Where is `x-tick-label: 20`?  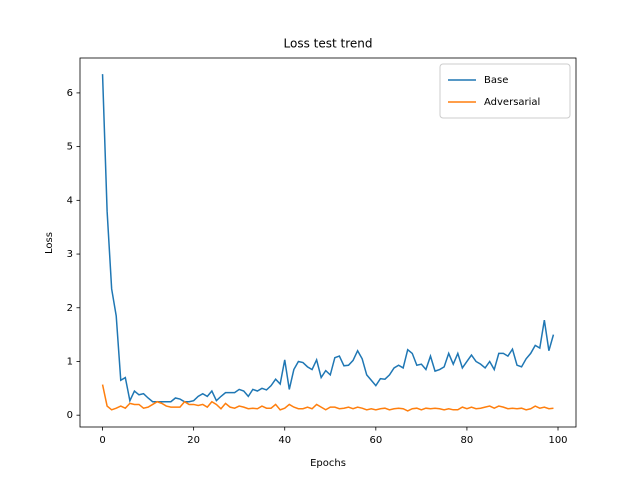
x-tick-label: 20 is located at coordinates (193, 440).